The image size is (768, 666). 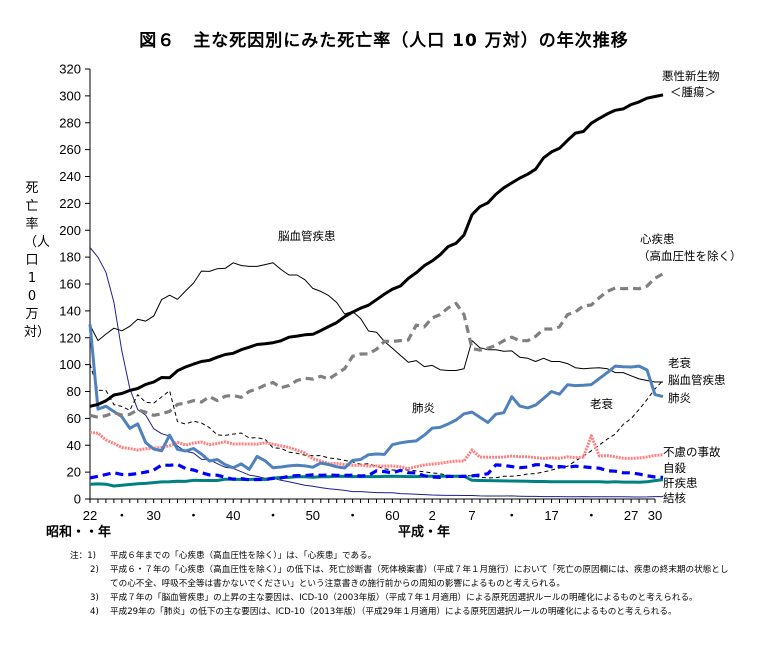 I want to click on chart-title: 図６ 主な死因別にみた死亡率（人口 10 万対）の年次推移, so click(x=384, y=41).